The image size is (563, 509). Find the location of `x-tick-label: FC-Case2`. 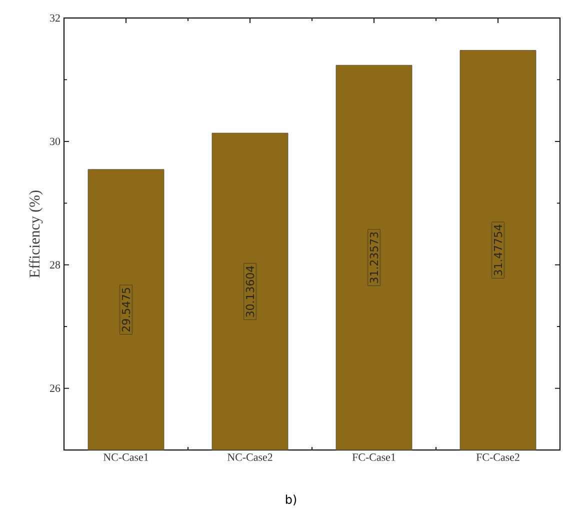

x-tick-label: FC-Case2 is located at coordinates (498, 458).